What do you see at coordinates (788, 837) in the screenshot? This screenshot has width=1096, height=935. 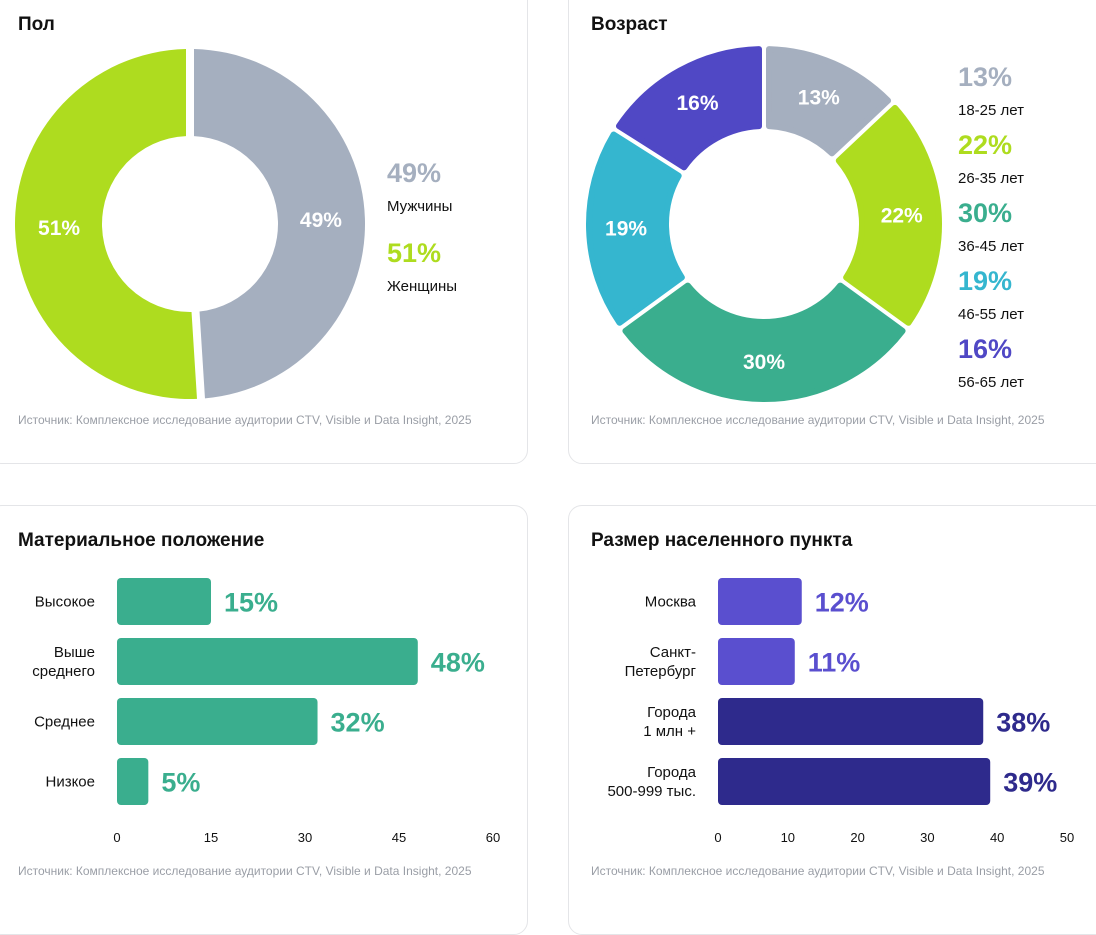 I see `x-tick-label: 10` at bounding box center [788, 837].